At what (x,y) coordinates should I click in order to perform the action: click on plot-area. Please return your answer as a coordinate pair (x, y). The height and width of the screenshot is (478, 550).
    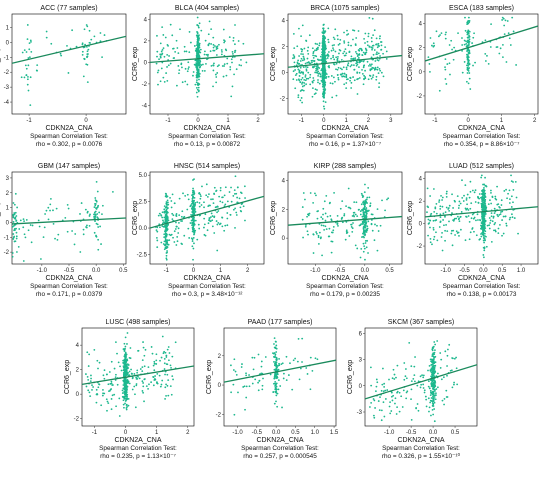
    Looking at the image, I should click on (345, 64).